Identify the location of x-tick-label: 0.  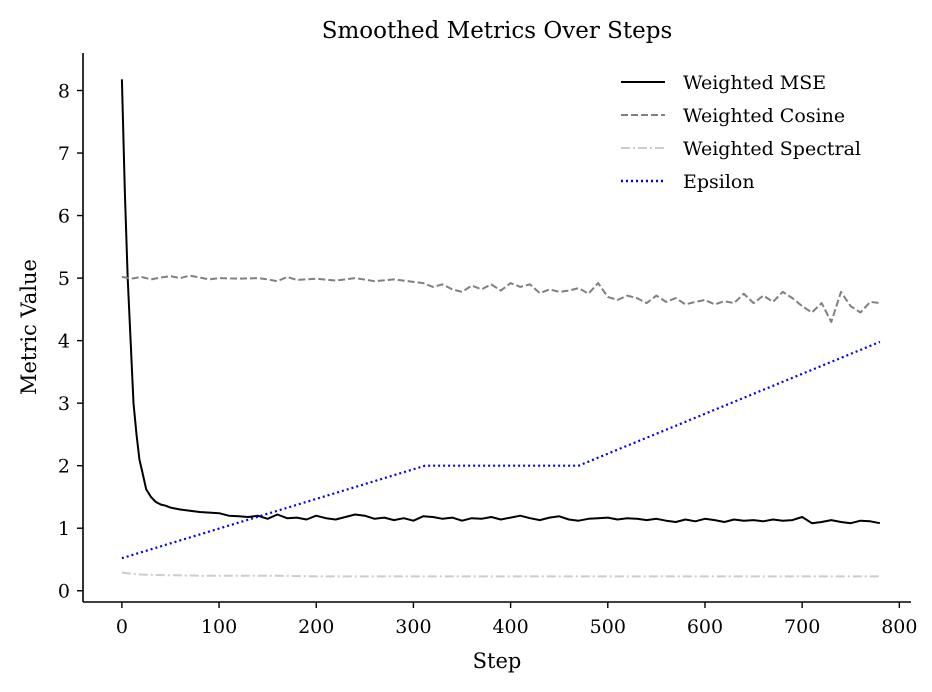
(122, 627).